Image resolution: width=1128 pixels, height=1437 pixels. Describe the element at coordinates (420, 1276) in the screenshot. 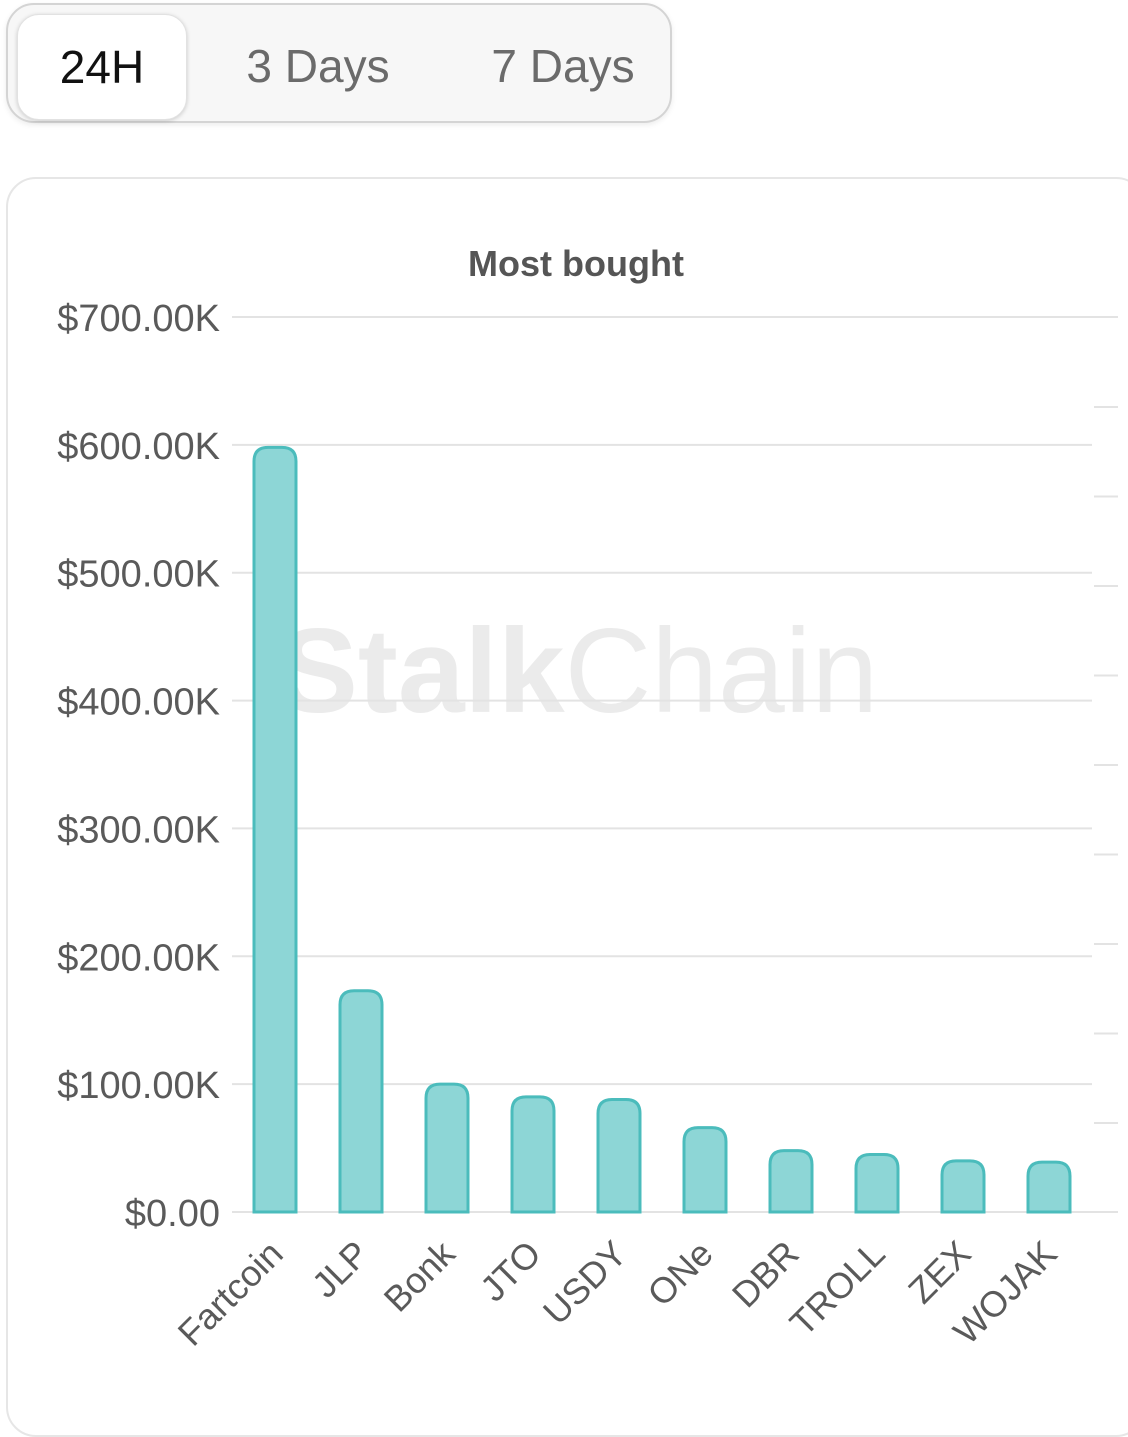

I see `x-tick-label: Bonk` at that location.